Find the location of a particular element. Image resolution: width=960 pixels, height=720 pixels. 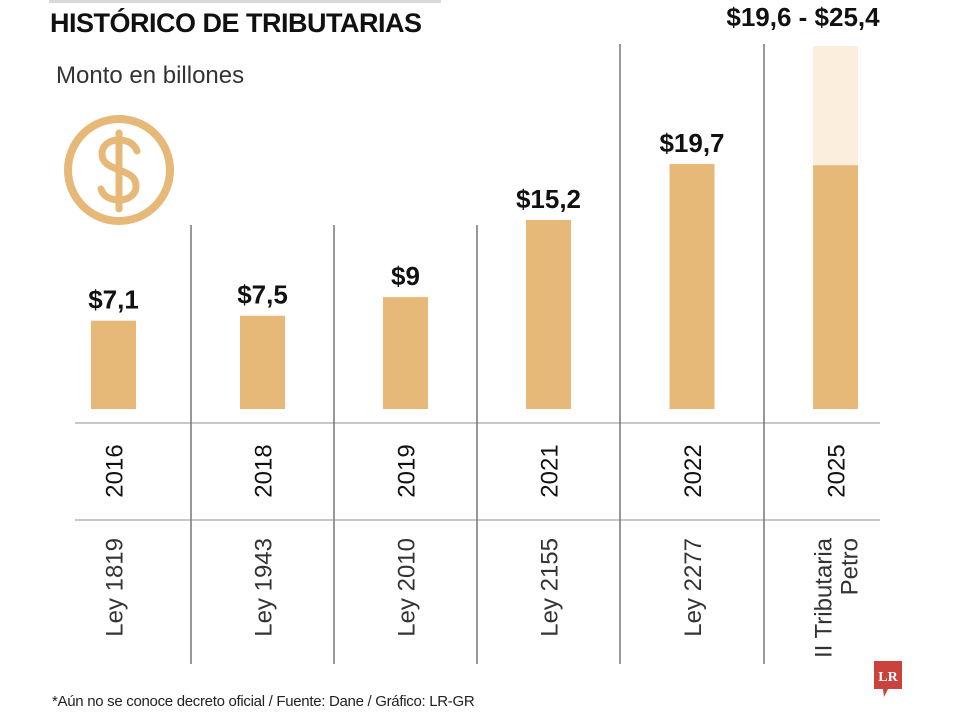

chart-title: HISTÓRICO DE TRIBUTARIAS is located at coordinates (236, 23).